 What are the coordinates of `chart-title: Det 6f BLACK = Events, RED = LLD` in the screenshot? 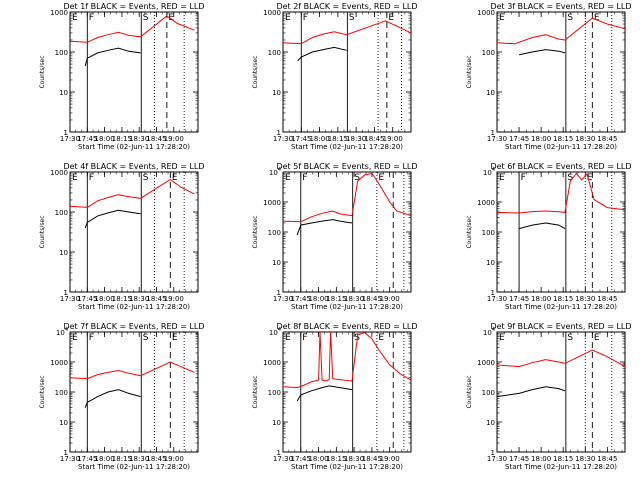 It's located at (560, 166).